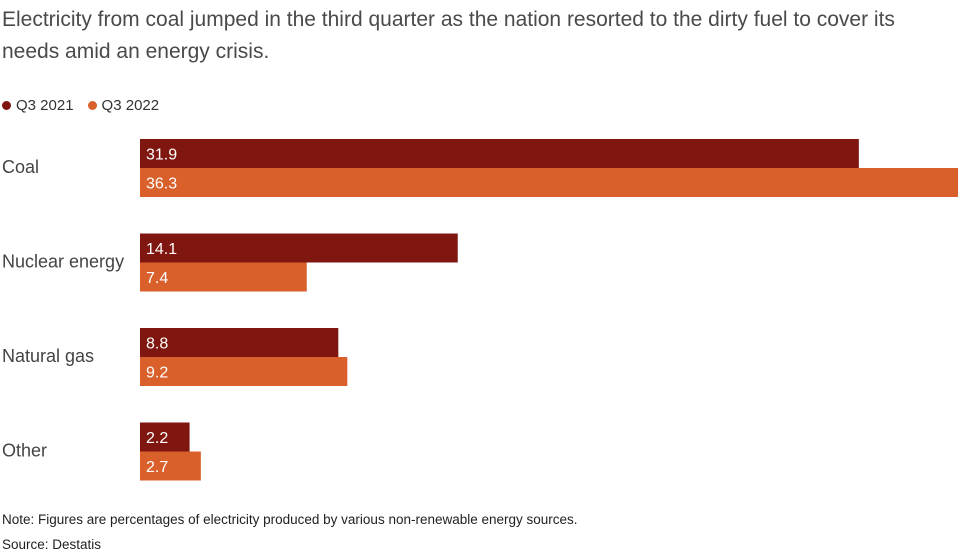 Image resolution: width=960 pixels, height=559 pixels. I want to click on bar-coal-q3-2021, so click(499, 153).